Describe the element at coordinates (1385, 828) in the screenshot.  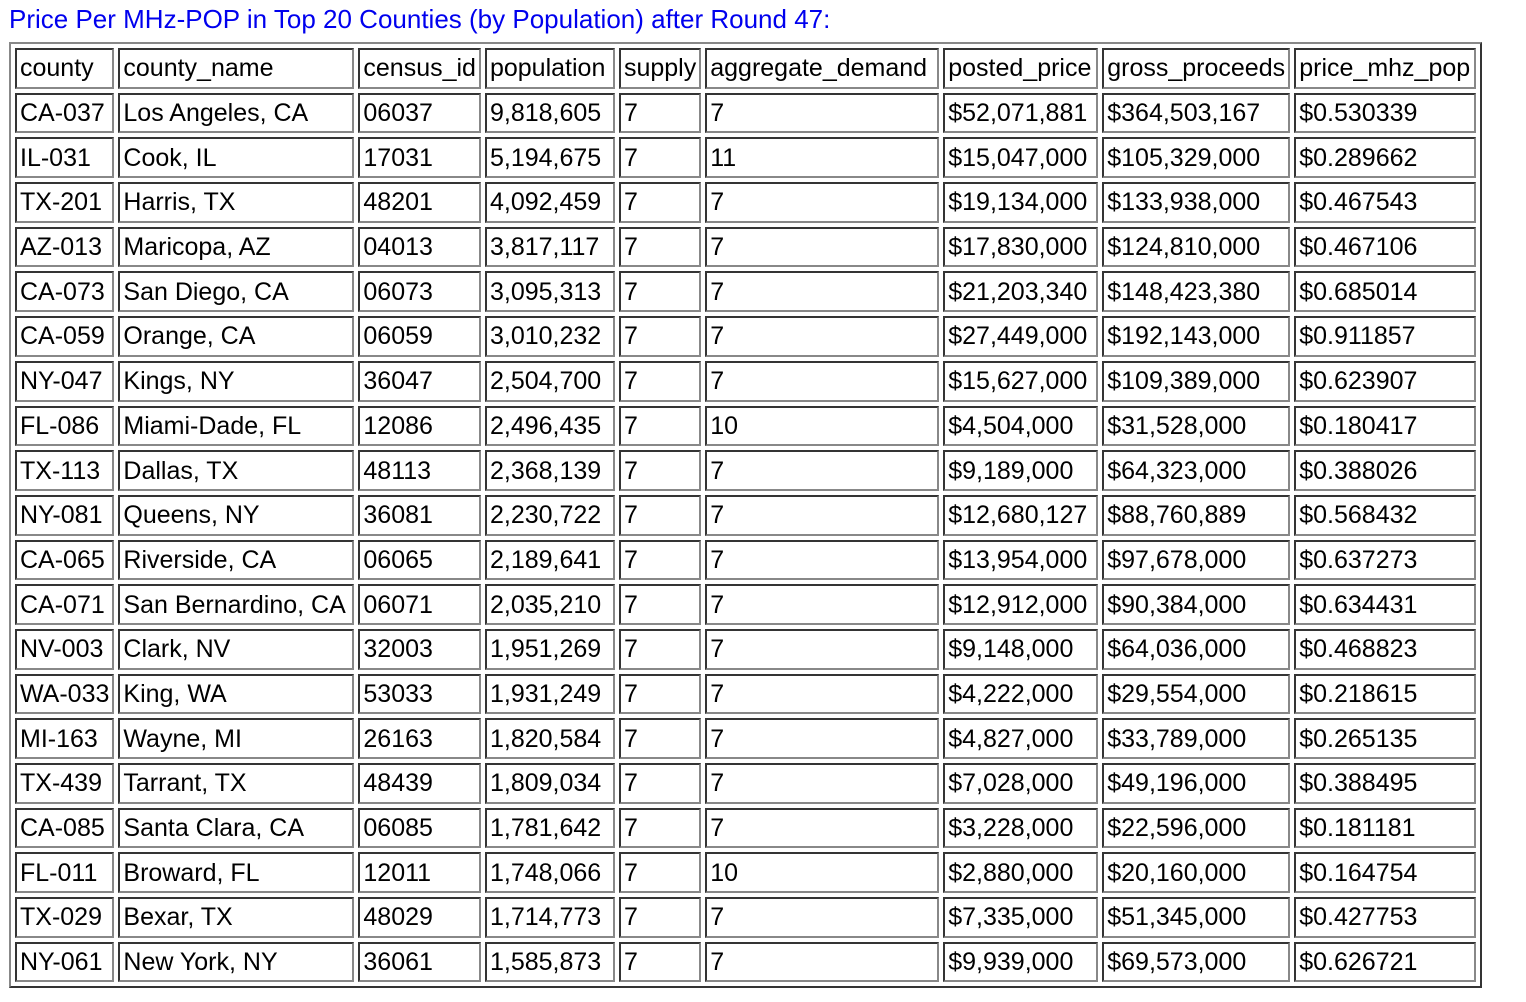
I see `cell-price-mhz-pop: $0.181181` at that location.